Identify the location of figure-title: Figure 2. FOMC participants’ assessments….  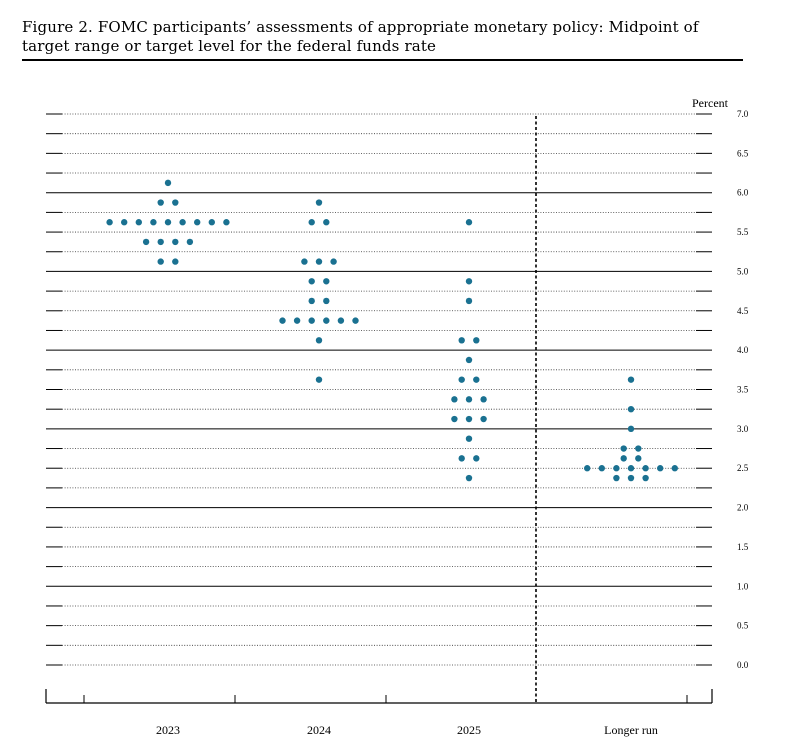
(360, 36).